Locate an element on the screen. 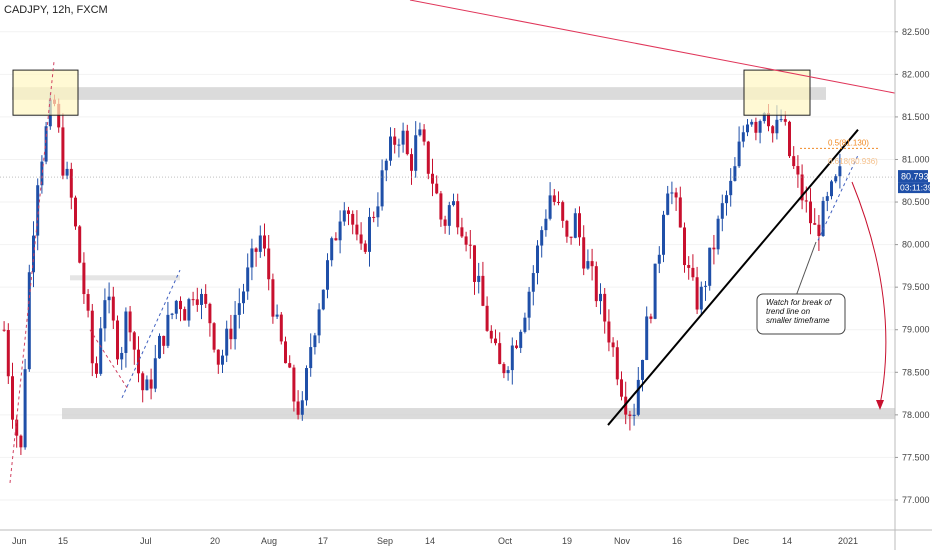  price-tick-label: 82.000 is located at coordinates (916, 74).